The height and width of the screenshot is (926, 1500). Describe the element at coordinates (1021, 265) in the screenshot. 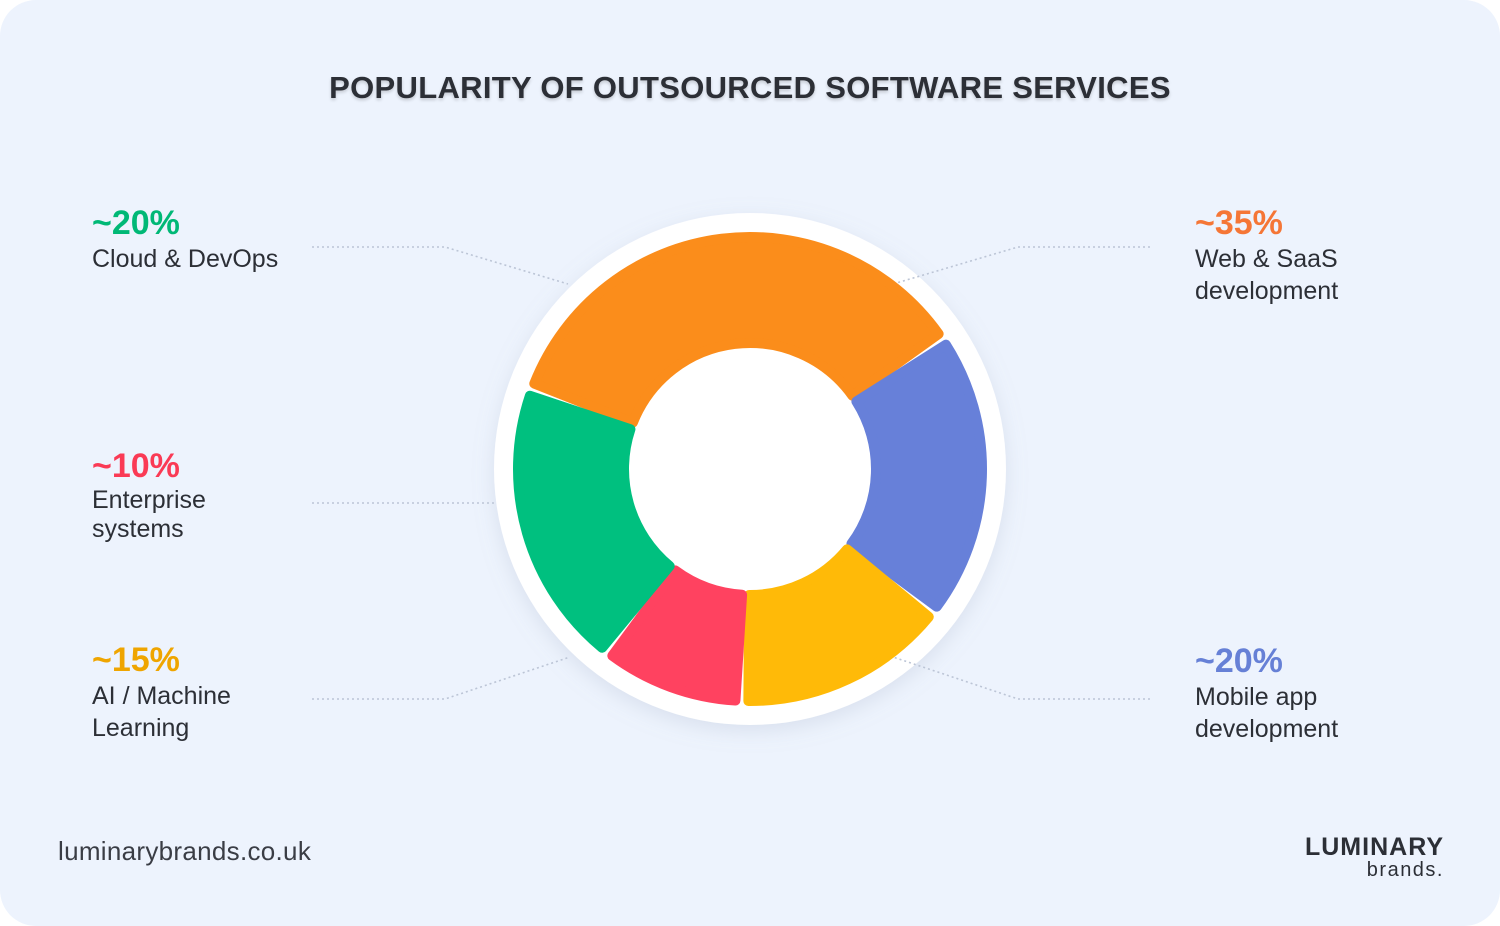

I see `leader-line-web` at that location.